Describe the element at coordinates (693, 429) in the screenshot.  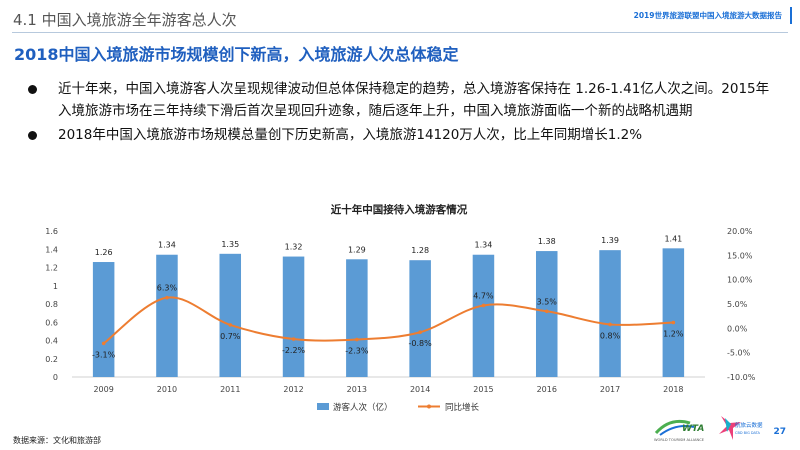
I see `wta-logo-text: WTA` at that location.